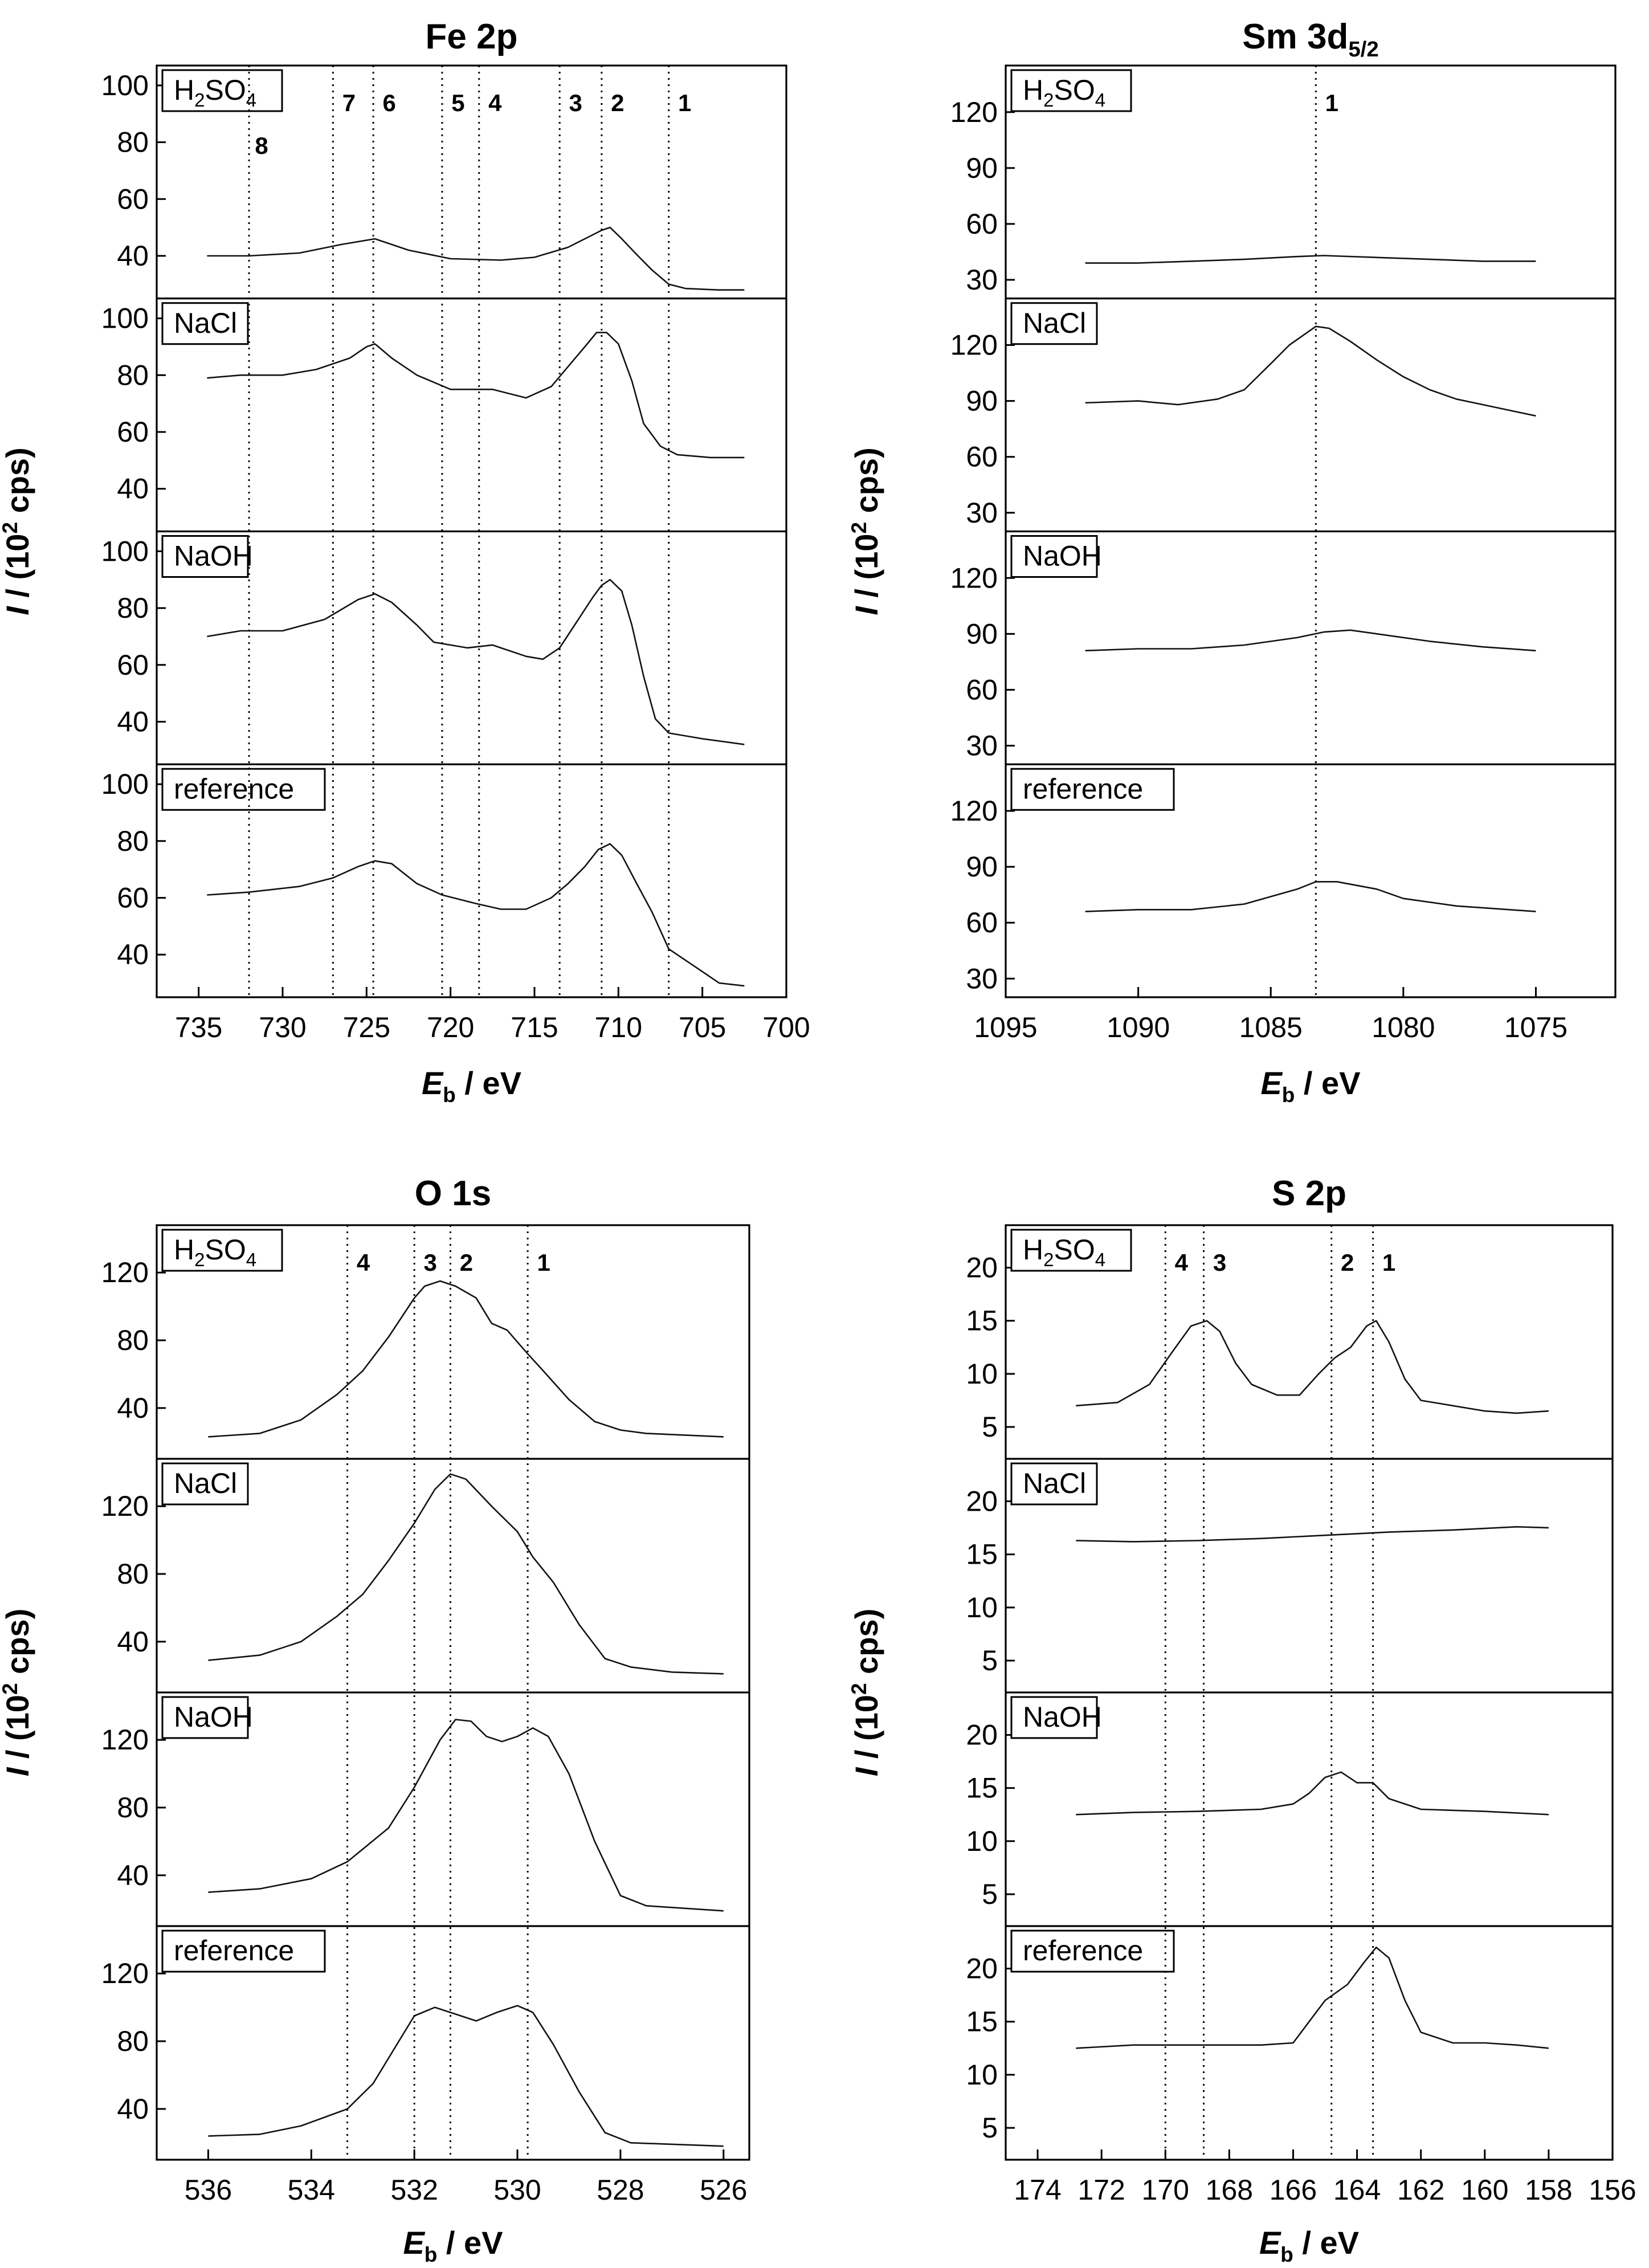 Image resolution: width=1649 pixels, height=2268 pixels. I want to click on reference-number: 2, so click(466, 1262).